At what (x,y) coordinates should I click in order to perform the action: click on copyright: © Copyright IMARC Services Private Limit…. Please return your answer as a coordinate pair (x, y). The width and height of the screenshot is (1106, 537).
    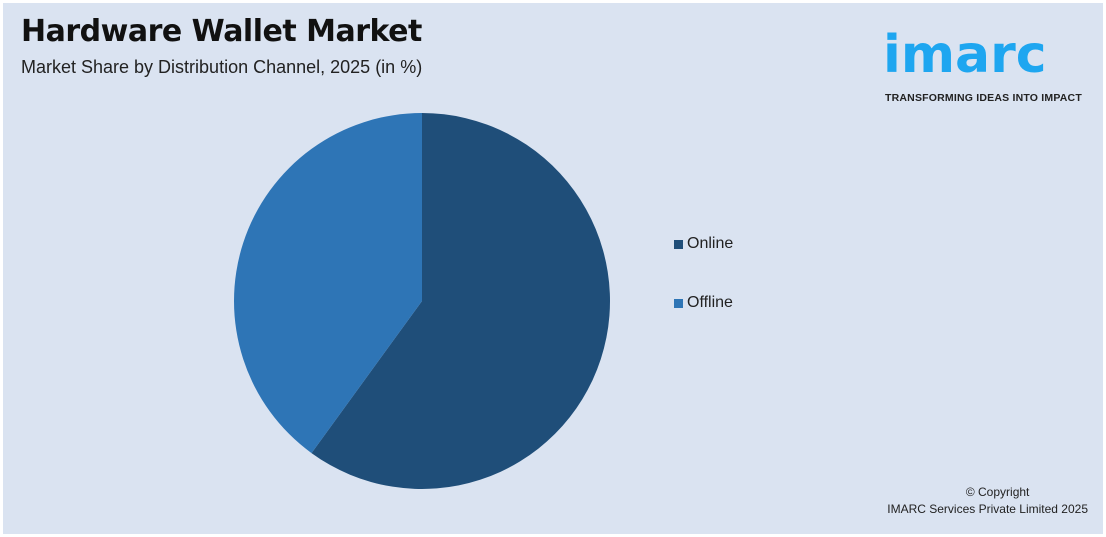
    Looking at the image, I should click on (987, 501).